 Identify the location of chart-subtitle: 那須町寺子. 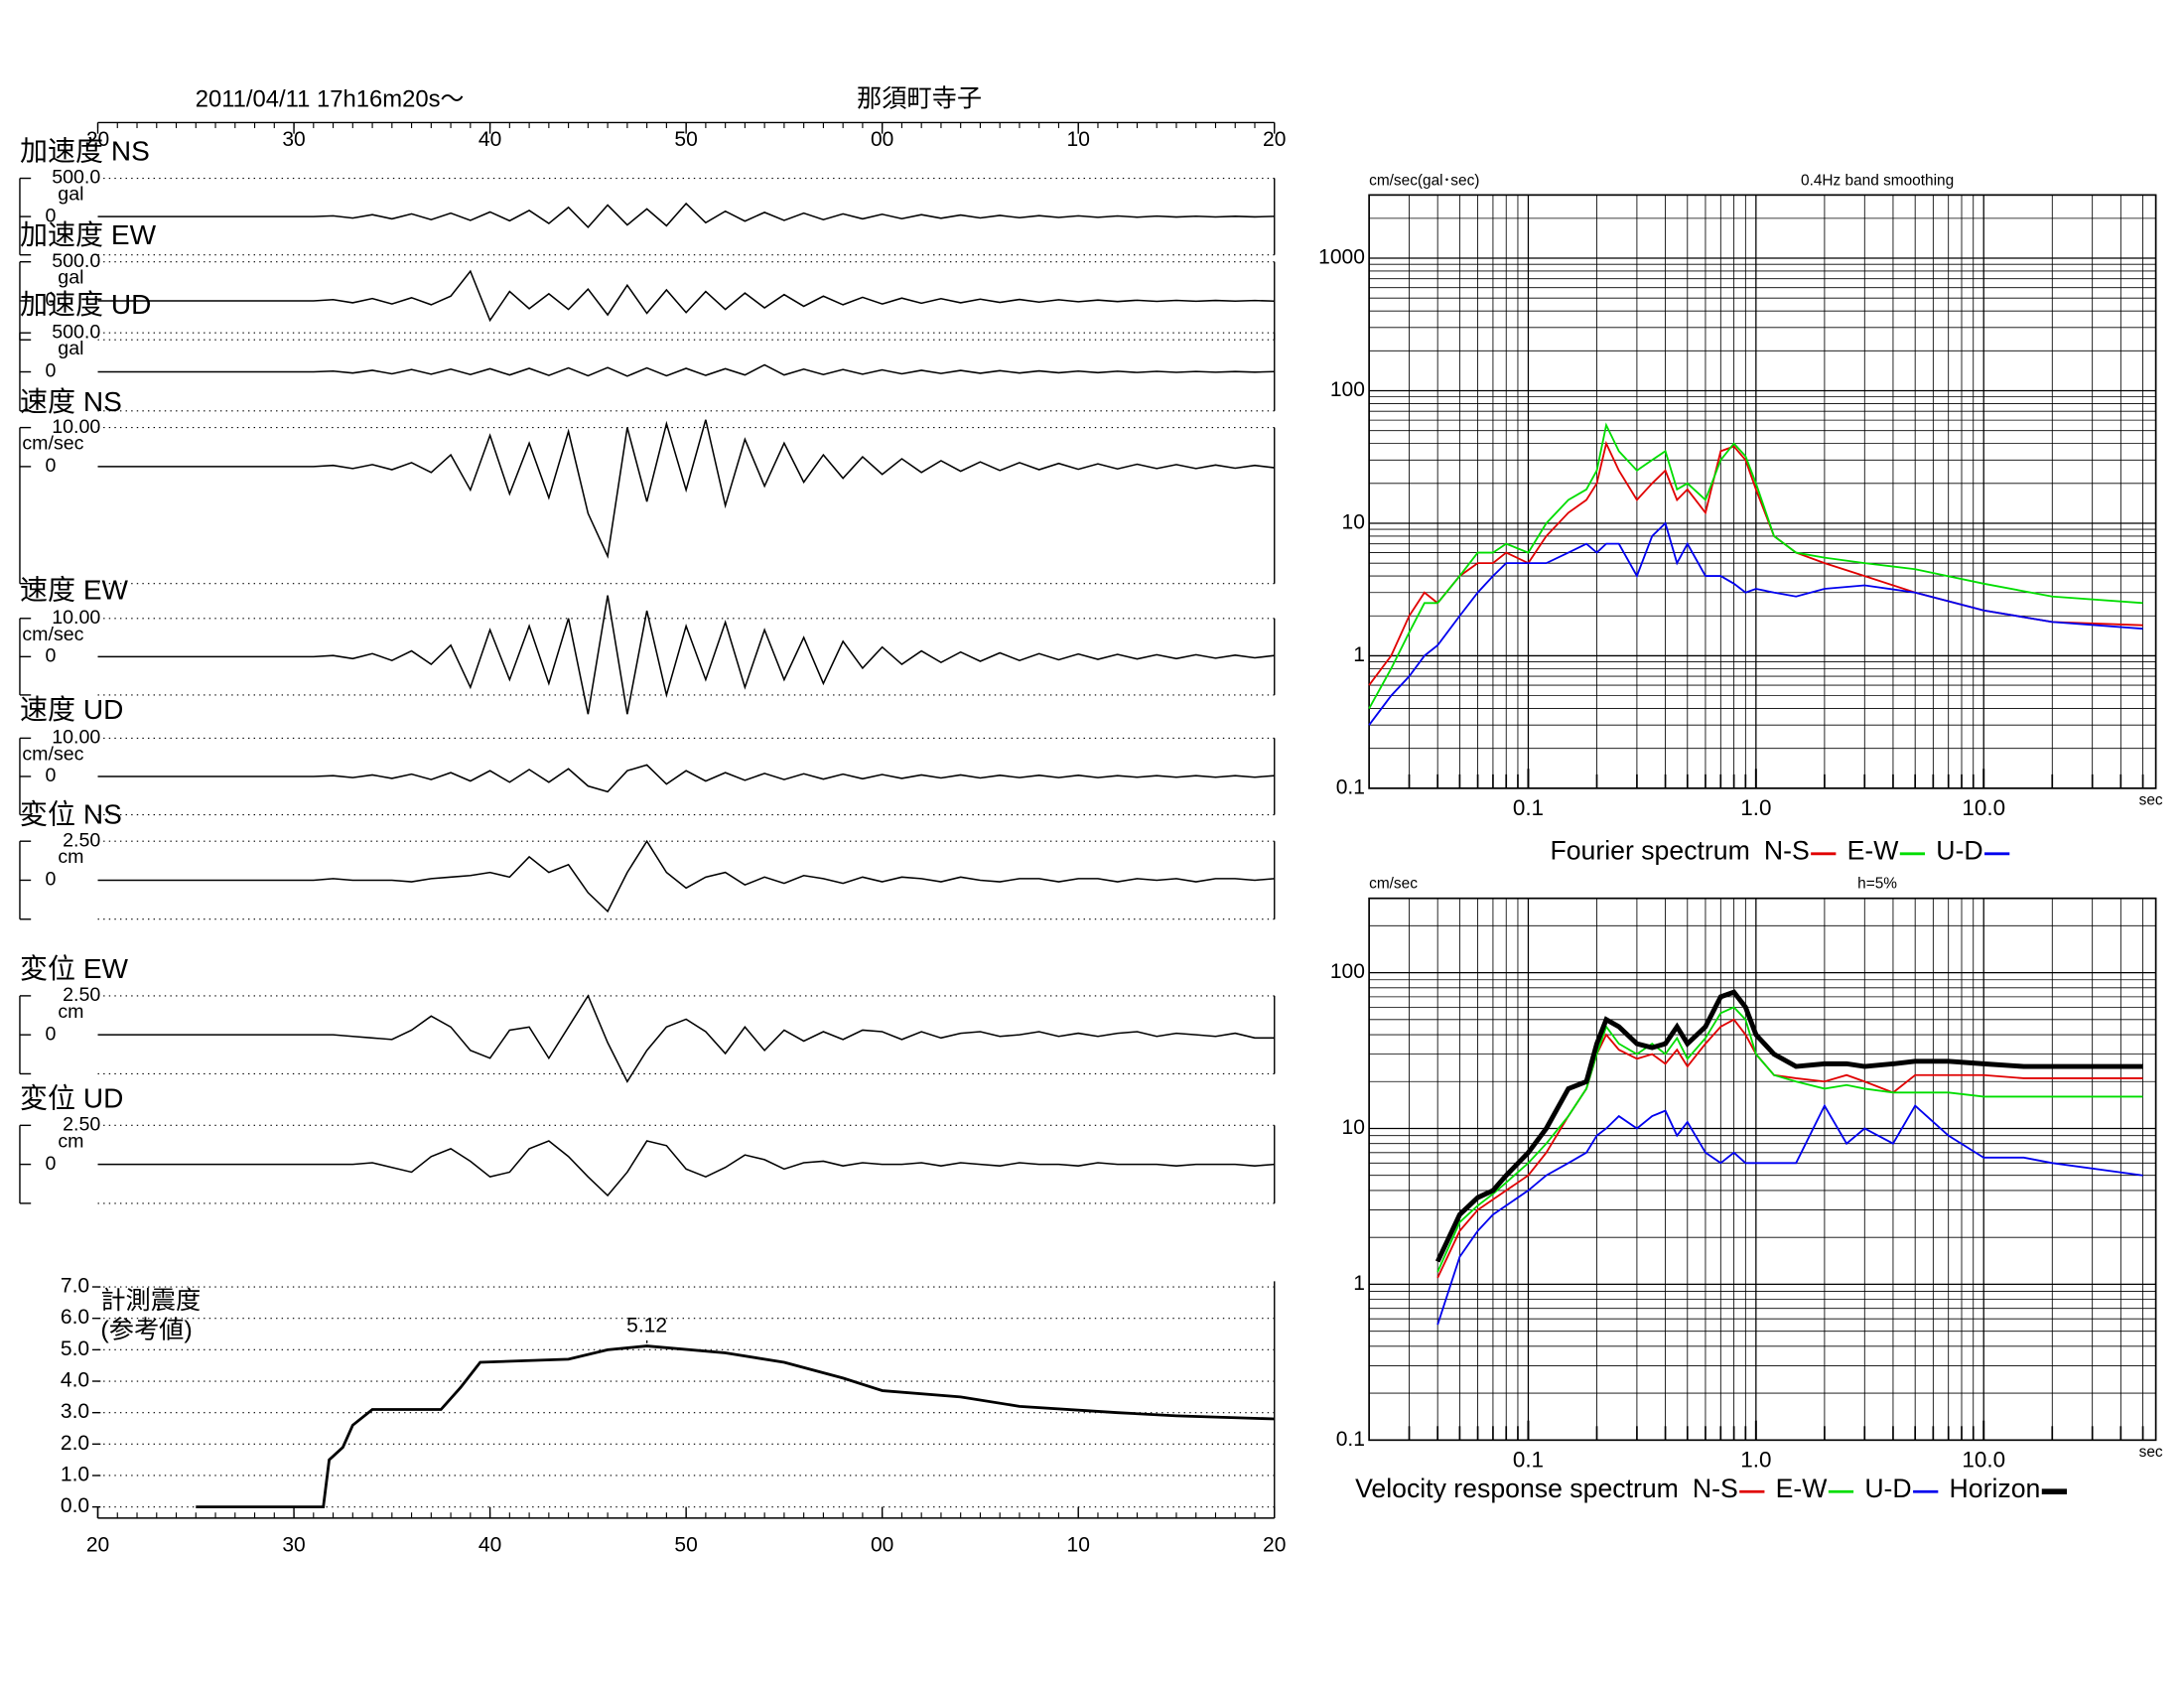
(919, 99).